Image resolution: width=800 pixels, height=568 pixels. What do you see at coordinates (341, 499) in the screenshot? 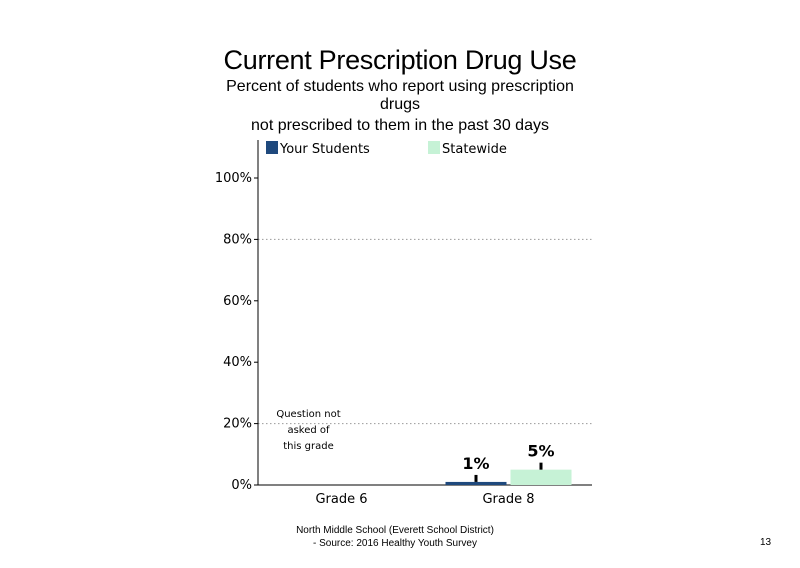
I see `x-tick-label-grade-6: Grade 6` at bounding box center [341, 499].